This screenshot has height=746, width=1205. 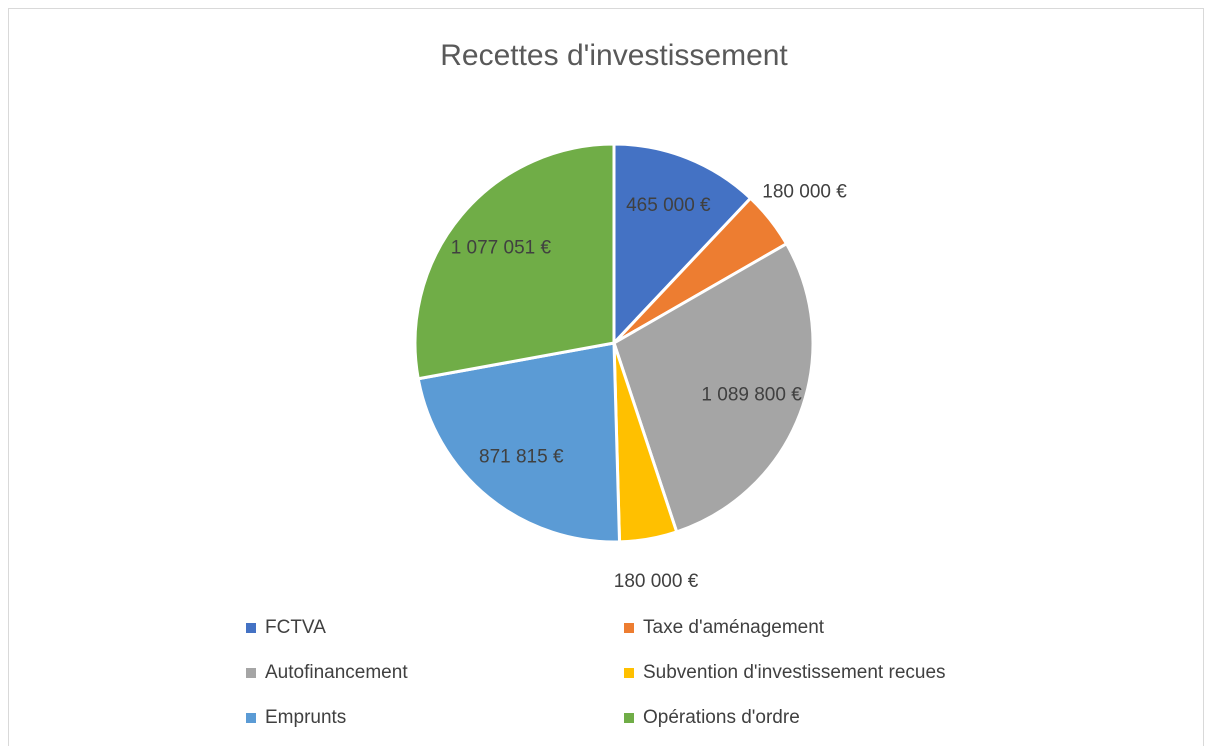 I want to click on data-label: 1 077 051 €, so click(x=501, y=248).